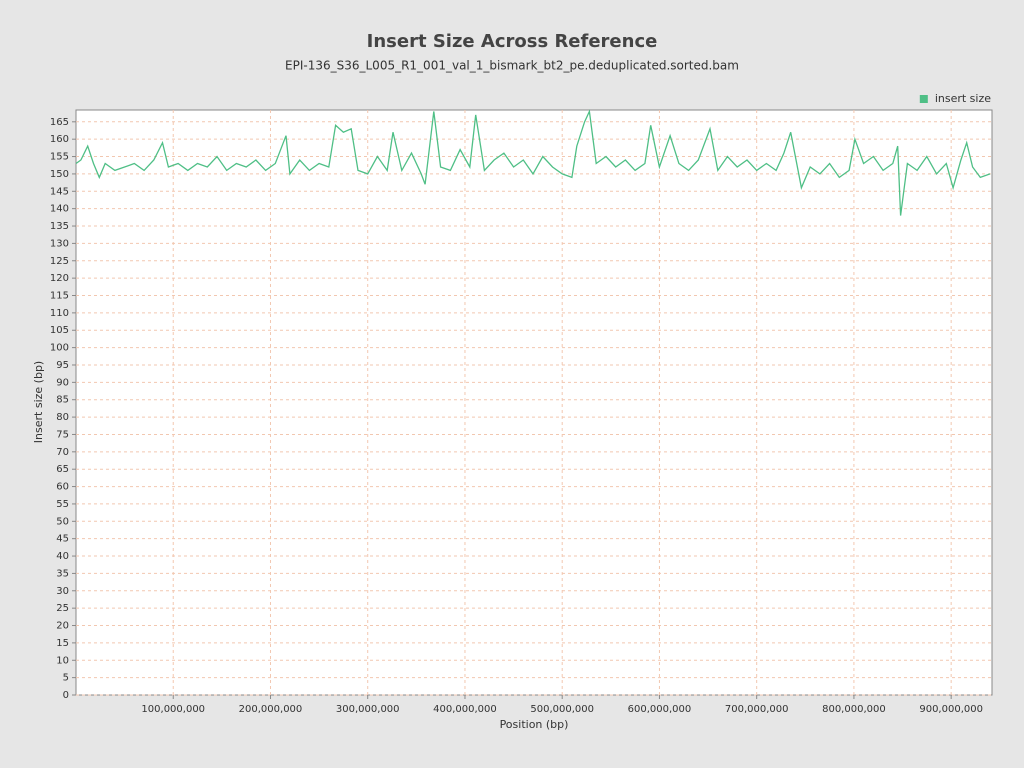 The width and height of the screenshot is (1024, 768). Describe the element at coordinates (59, 313) in the screenshot. I see `y-tick-label: 110` at that location.